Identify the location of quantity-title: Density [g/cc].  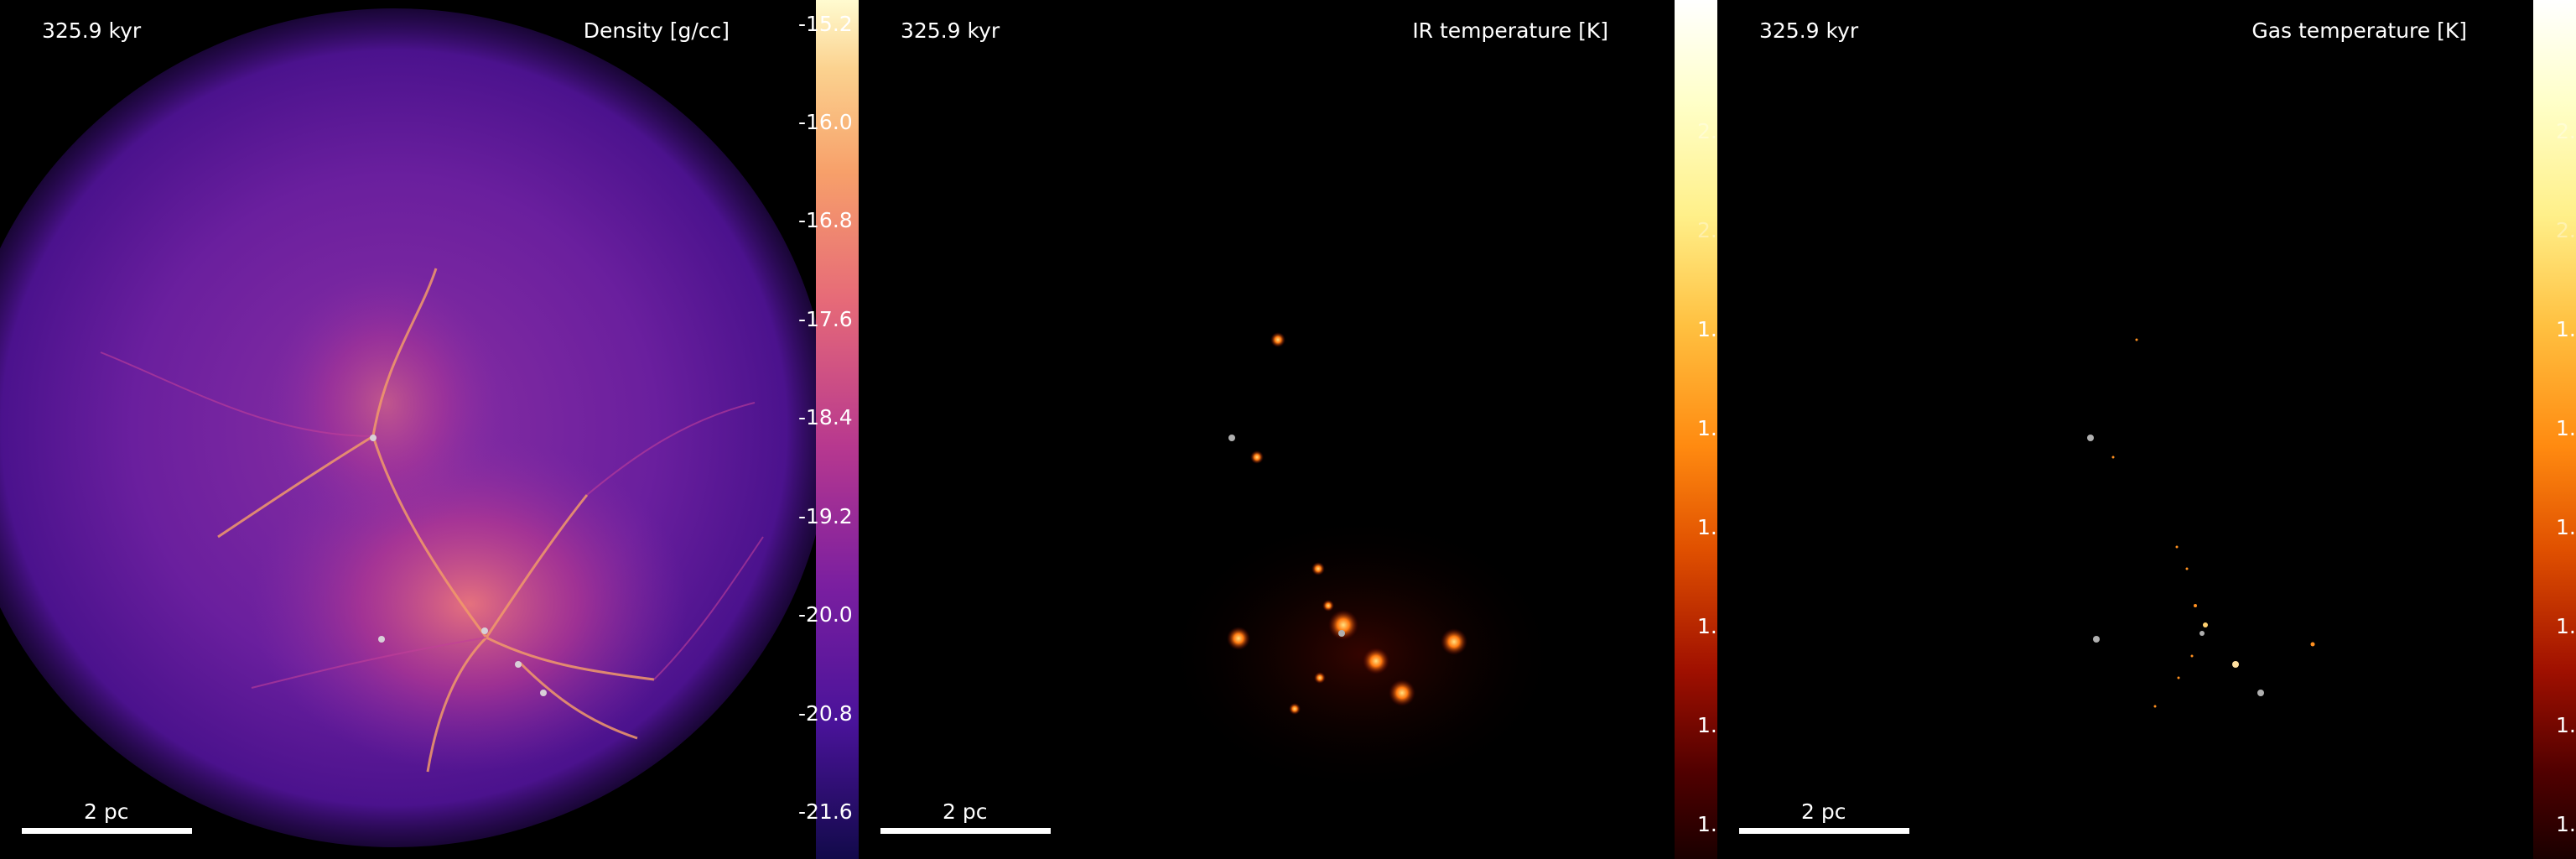
(657, 30).